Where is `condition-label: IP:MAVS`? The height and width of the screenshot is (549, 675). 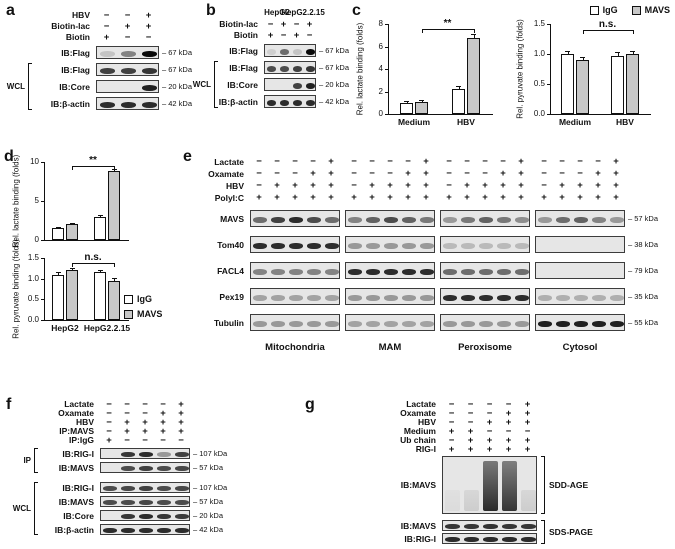
condition-label: IP:MAVS is located at coordinates (76, 431).